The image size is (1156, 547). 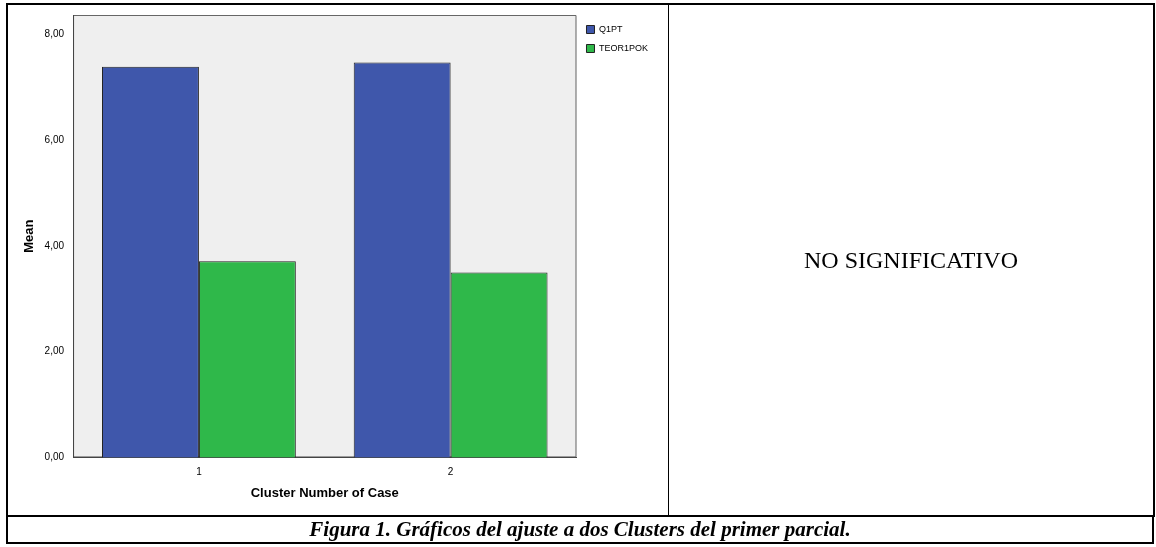 What do you see at coordinates (324, 492) in the screenshot?
I see `x-axis-title: Cluster Number of Case` at bounding box center [324, 492].